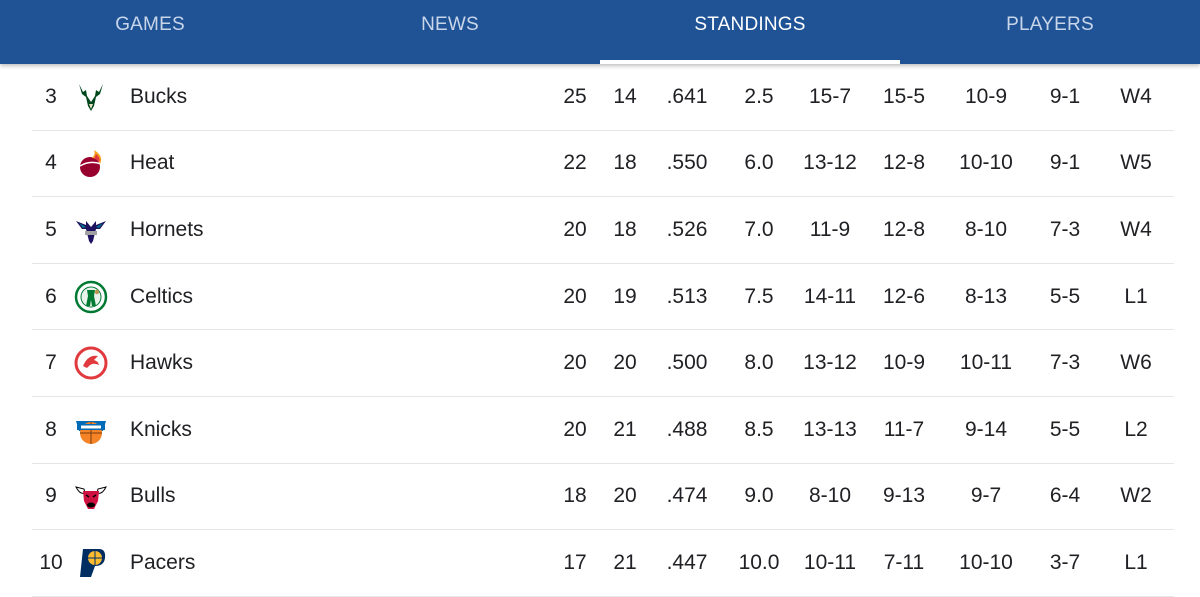  Describe the element at coordinates (986, 296) in the screenshot. I see `division-record: 8-13` at that location.